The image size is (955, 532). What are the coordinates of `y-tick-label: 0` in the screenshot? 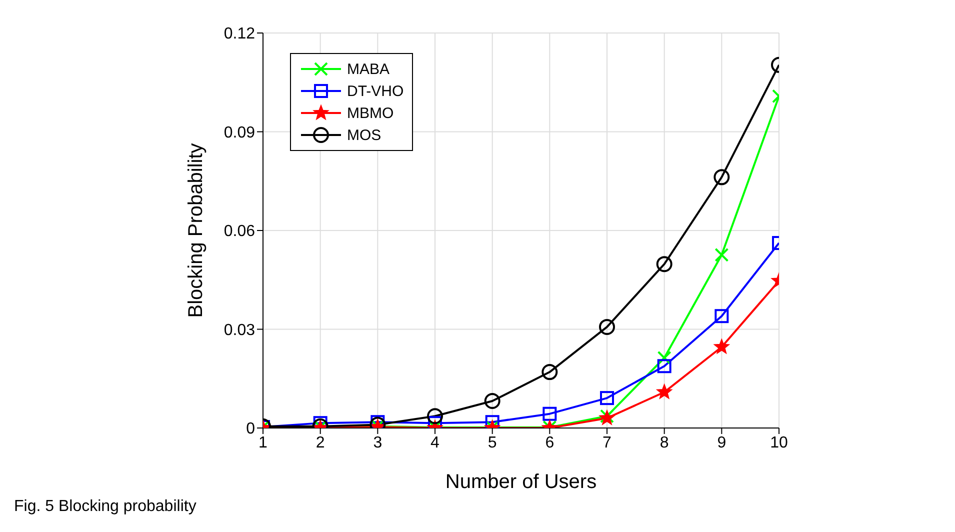 It's located at (251, 429).